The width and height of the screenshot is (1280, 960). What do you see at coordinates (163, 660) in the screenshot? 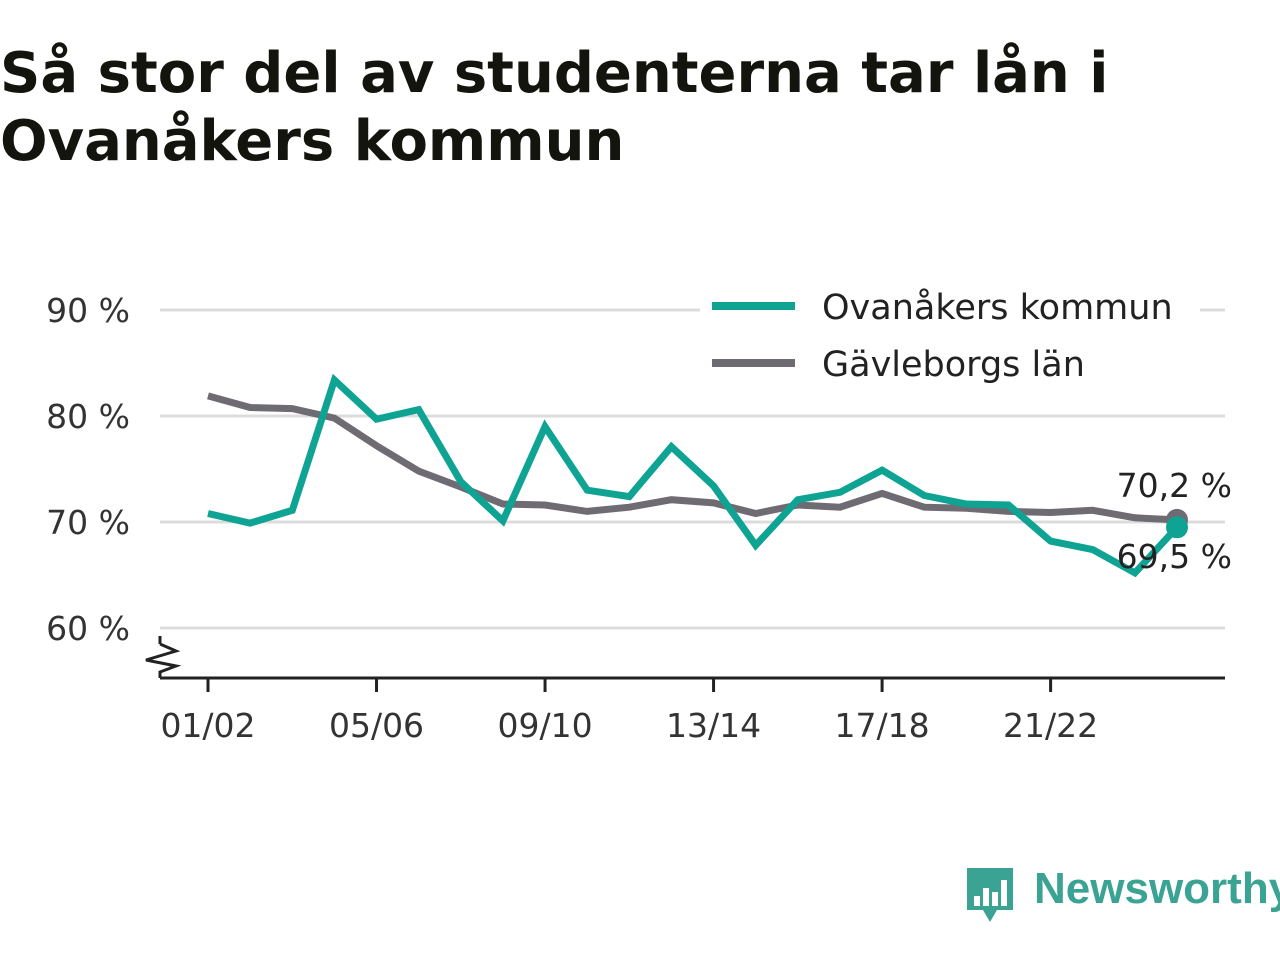
I see `axis-break-zigzag` at bounding box center [163, 660].